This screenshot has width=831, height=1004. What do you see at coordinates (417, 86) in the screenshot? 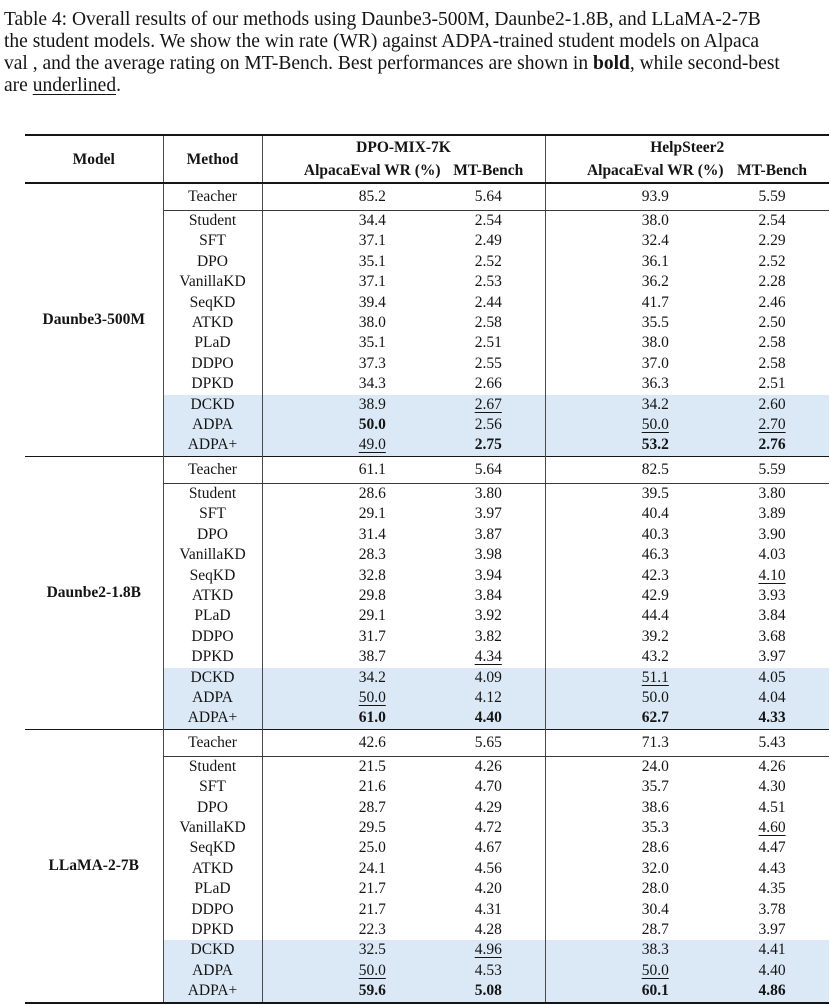
I see `caption-line-4: are underlined.` at bounding box center [417, 86].